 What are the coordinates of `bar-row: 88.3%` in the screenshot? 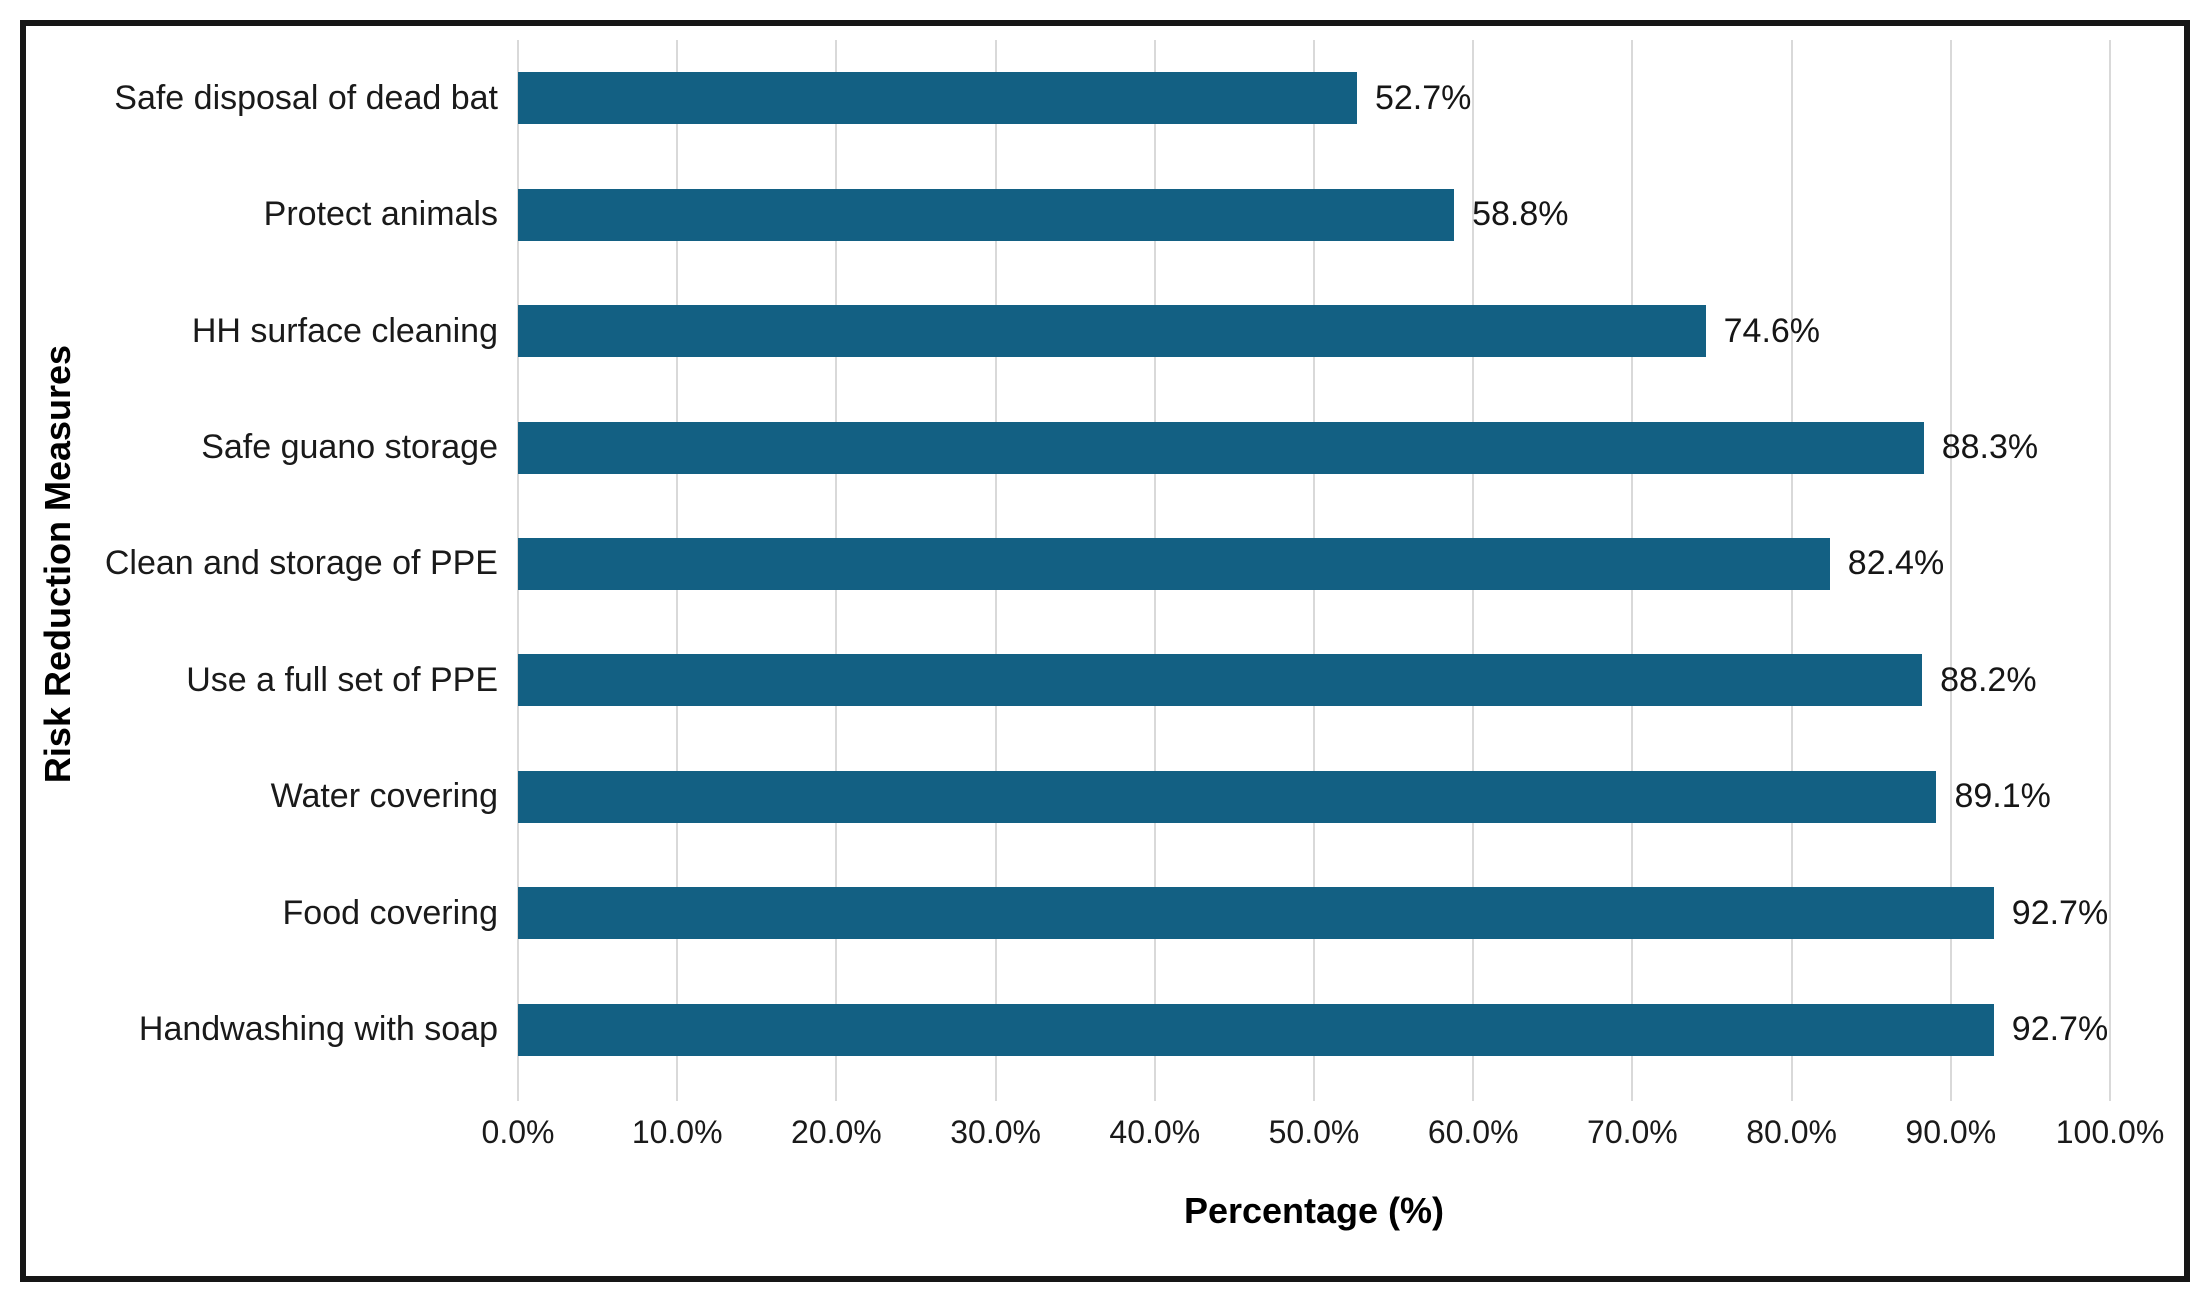 It's located at (1314, 447).